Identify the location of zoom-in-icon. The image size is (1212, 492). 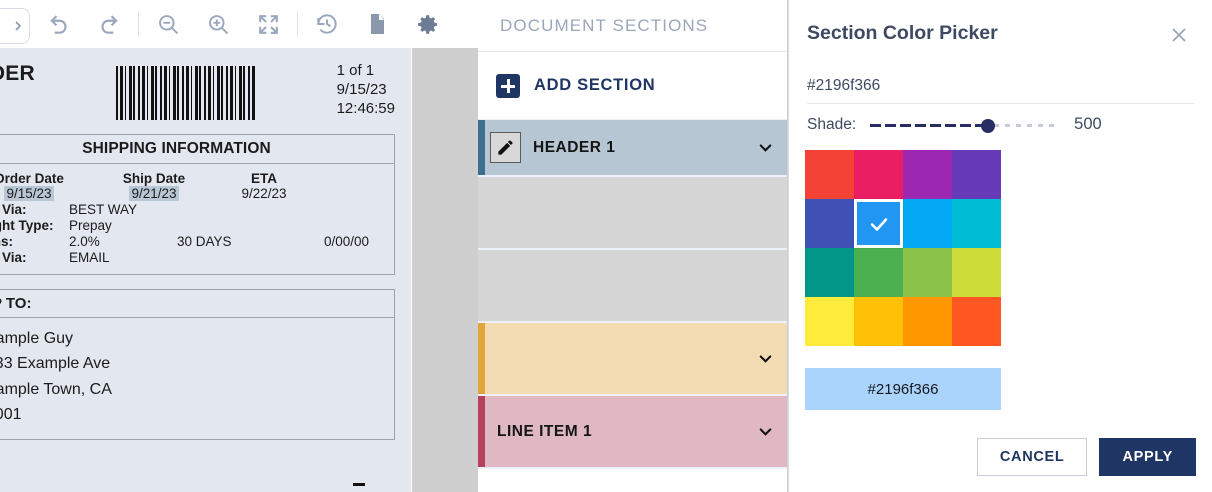
(218, 24).